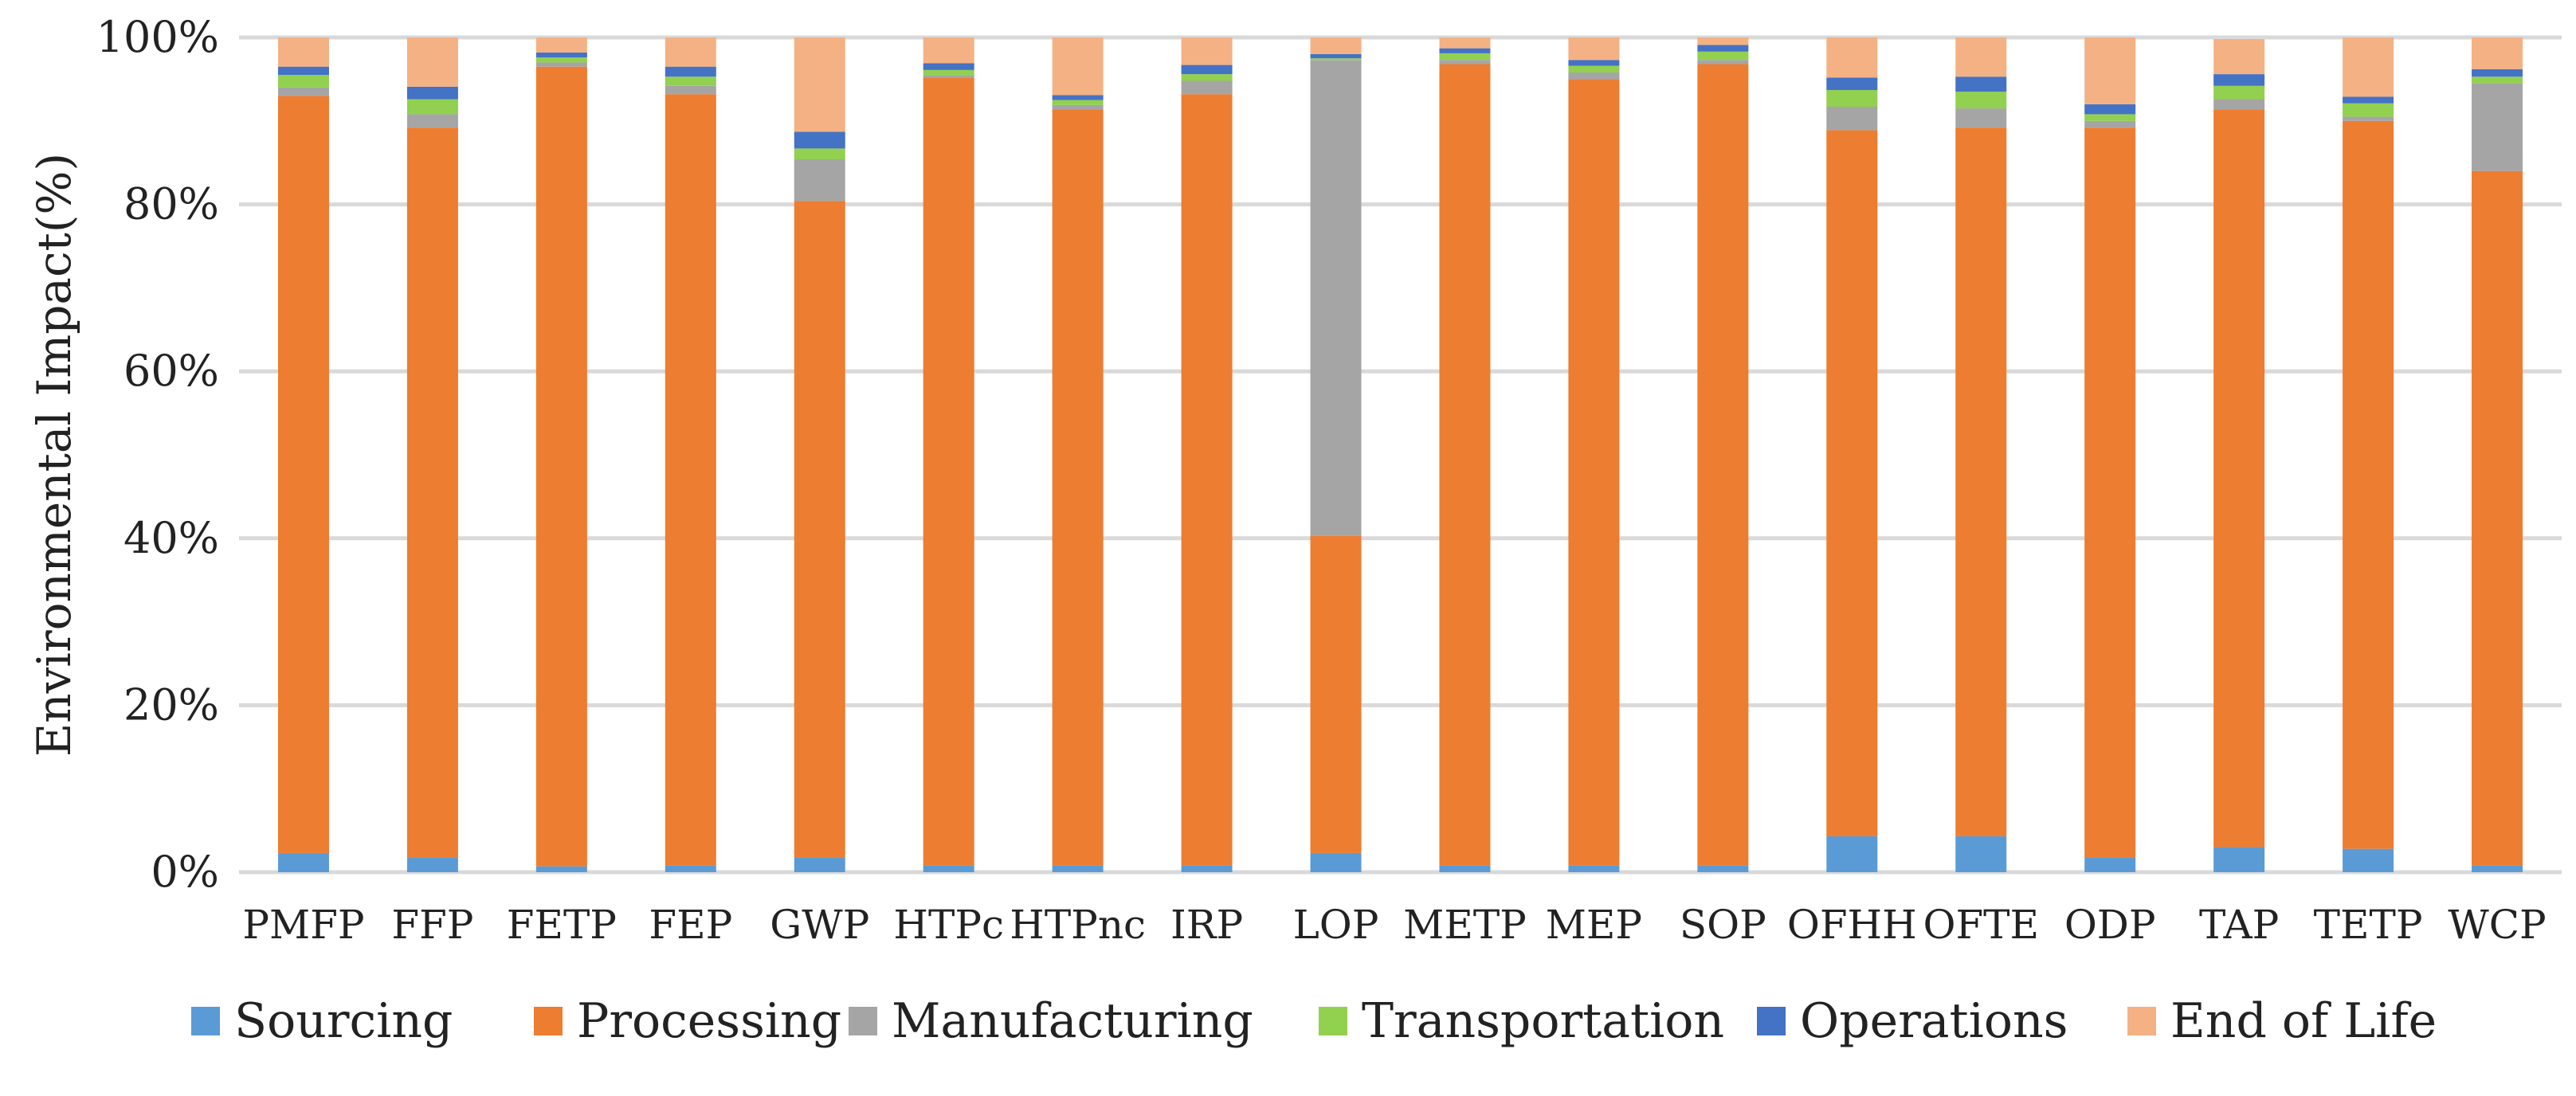 The height and width of the screenshot is (1096, 2576). What do you see at coordinates (2110, 492) in the screenshot?
I see `bar-segment-odp-processing` at bounding box center [2110, 492].